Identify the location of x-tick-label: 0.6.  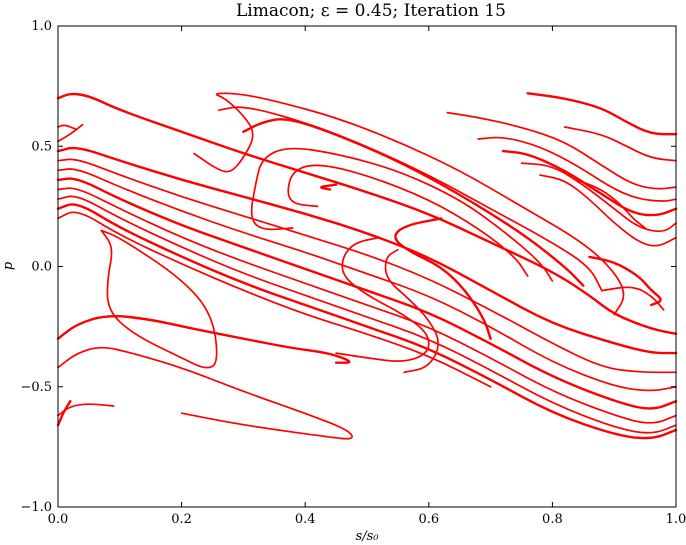
(428, 519).